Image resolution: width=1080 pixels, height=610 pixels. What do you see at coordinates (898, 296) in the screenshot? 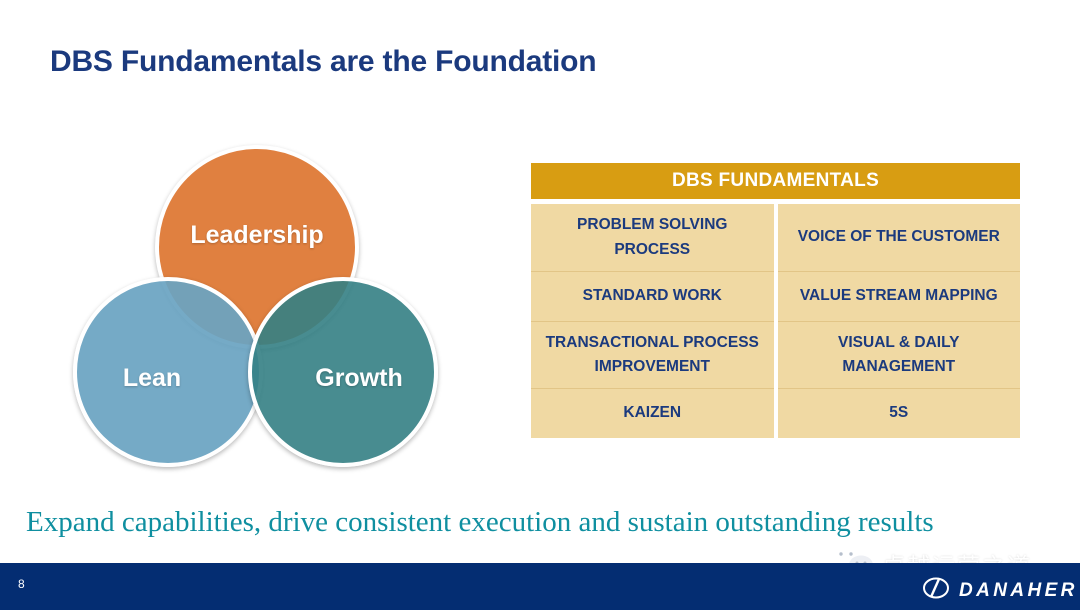
I see `table-cell-right: VALUE STREAM MAPPING` at bounding box center [898, 296].